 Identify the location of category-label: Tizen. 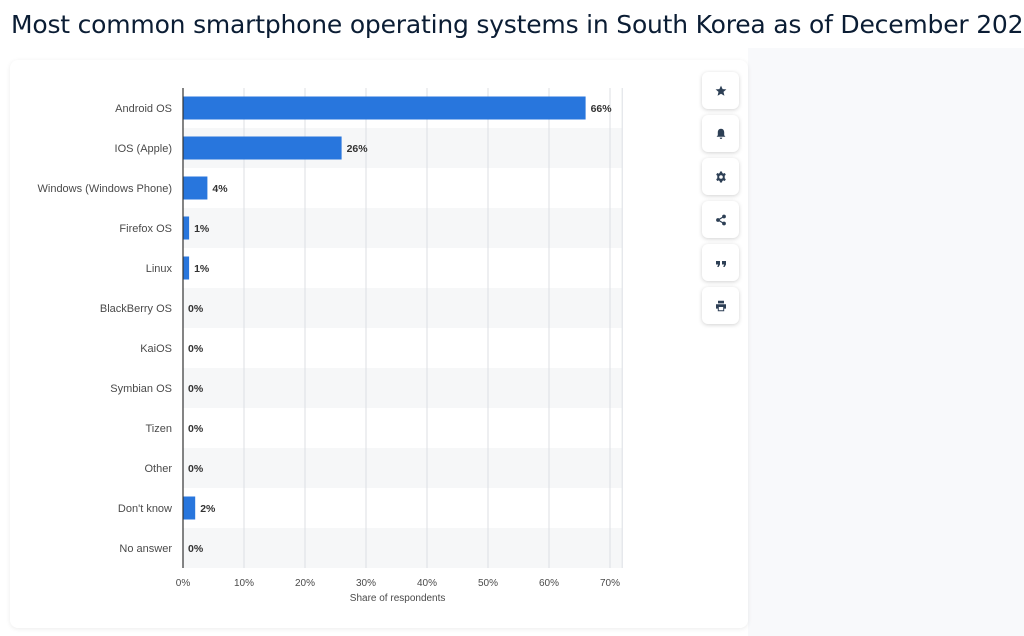
(159, 429).